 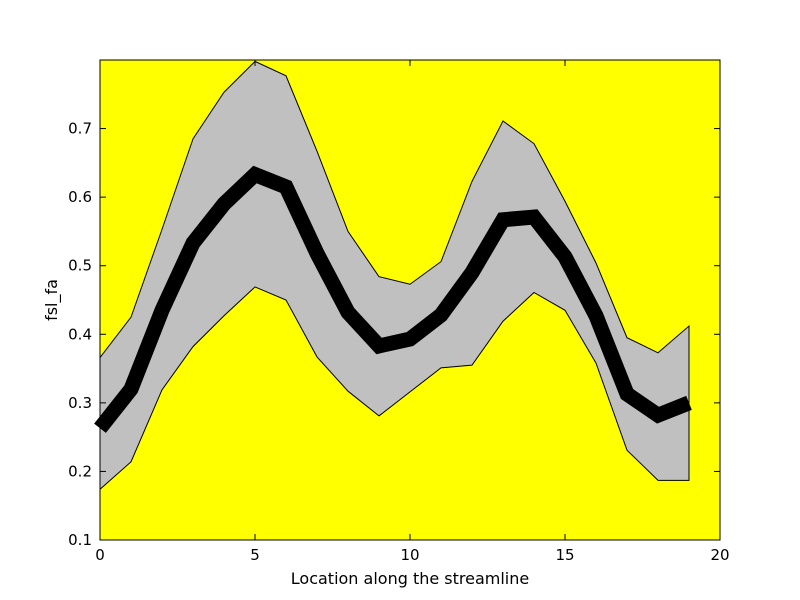 What do you see at coordinates (564, 555) in the screenshot?
I see `x-tick-label: 15` at bounding box center [564, 555].